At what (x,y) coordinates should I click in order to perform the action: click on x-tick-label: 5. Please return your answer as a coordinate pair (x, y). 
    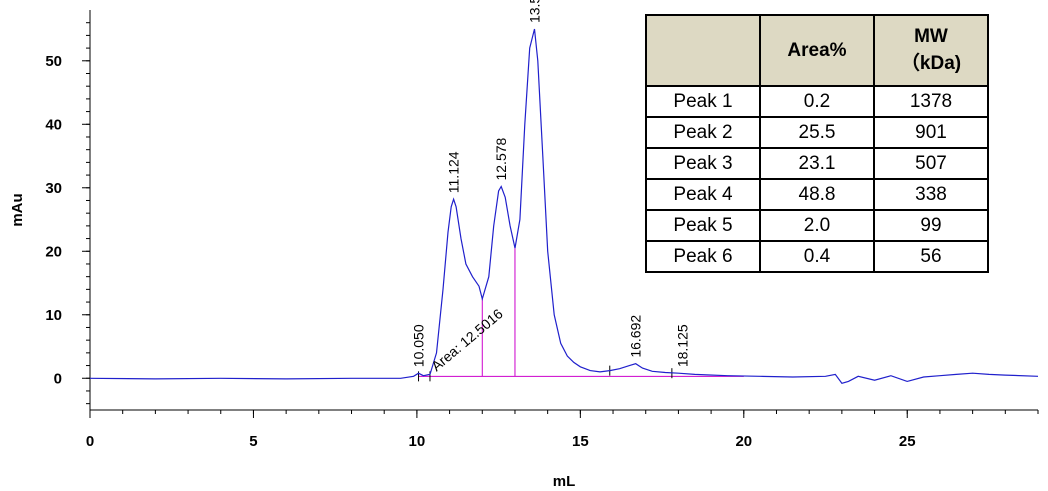
    Looking at the image, I should click on (253, 441).